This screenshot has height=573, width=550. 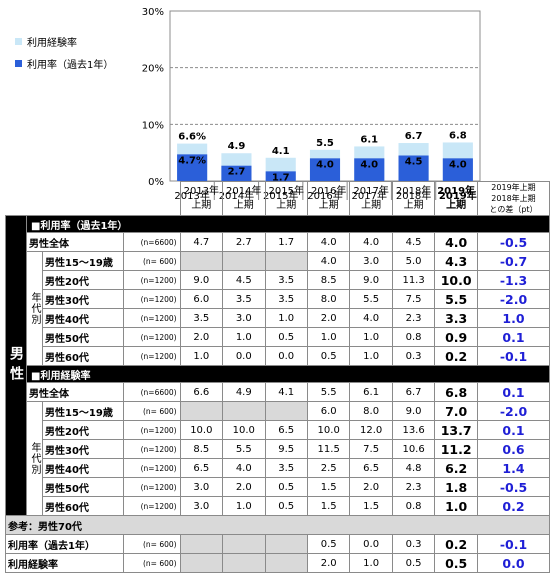 I want to click on legend-swatch-rate, so click(x=18, y=63).